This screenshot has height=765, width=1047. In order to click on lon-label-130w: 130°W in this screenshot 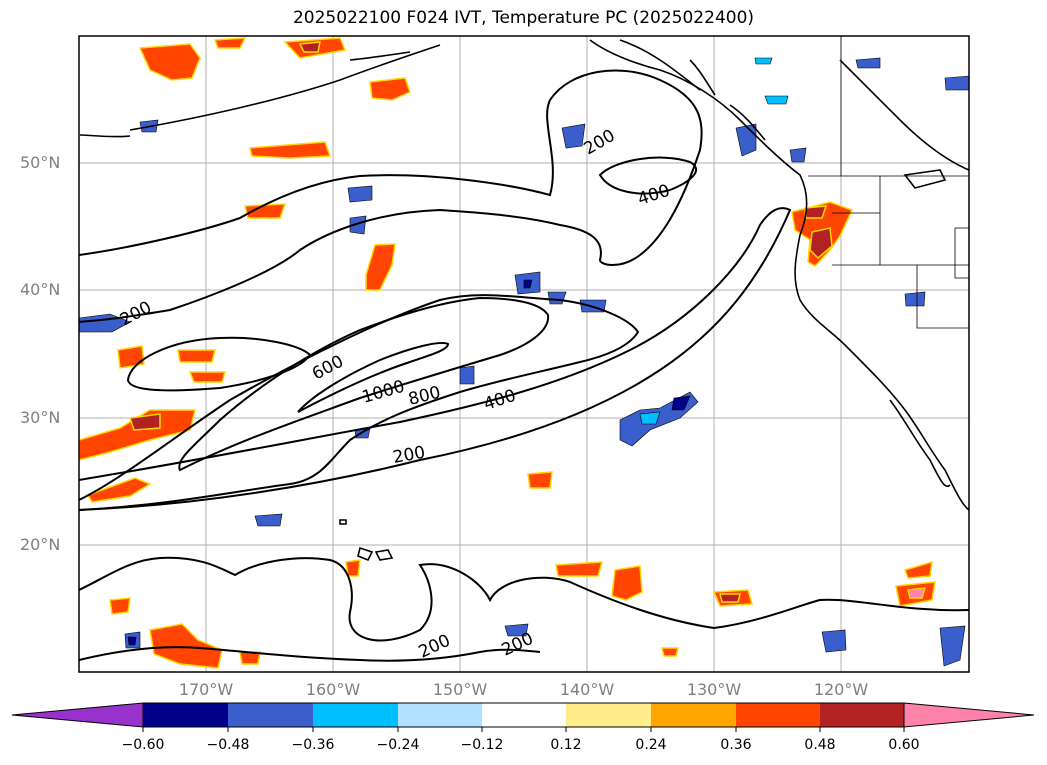, I will do `click(714, 689)`.